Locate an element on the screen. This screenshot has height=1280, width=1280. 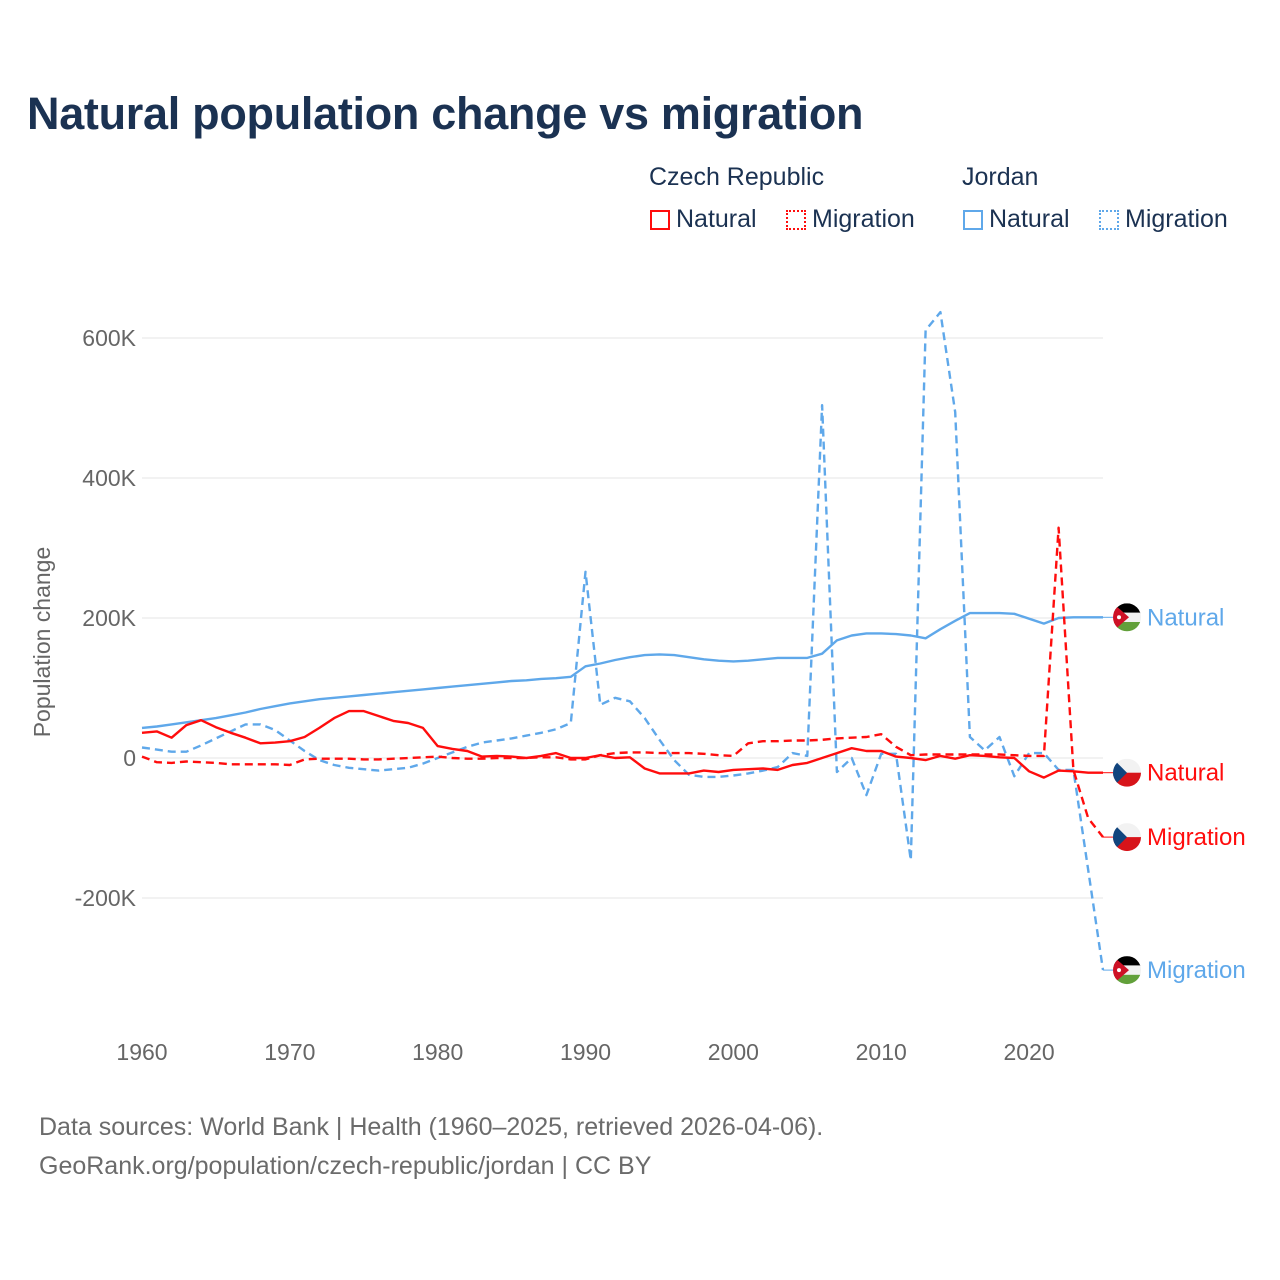
y-axis-ticks: 600K 400K 200K 0 -200K is located at coordinates (106, 618).